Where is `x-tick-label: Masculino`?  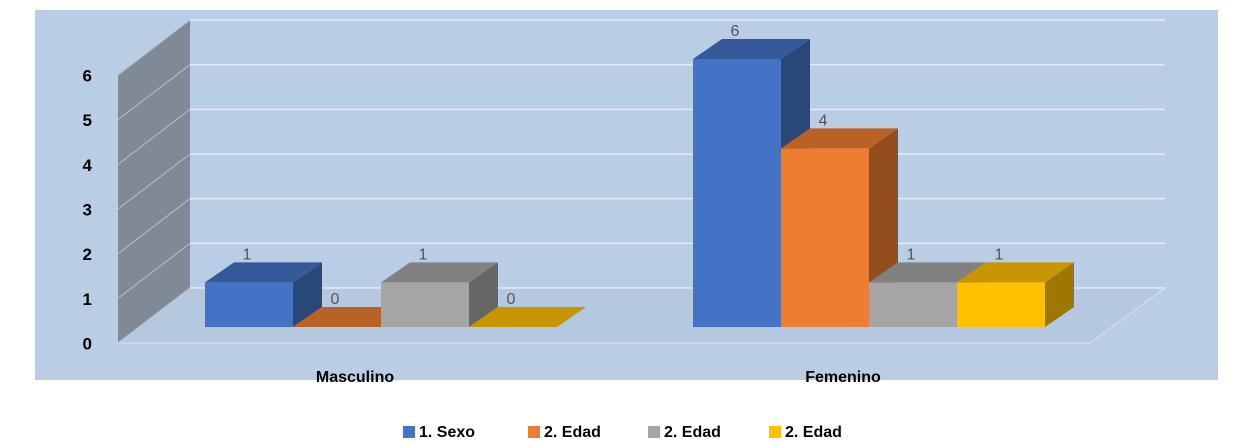 x-tick-label: Masculino is located at coordinates (355, 377).